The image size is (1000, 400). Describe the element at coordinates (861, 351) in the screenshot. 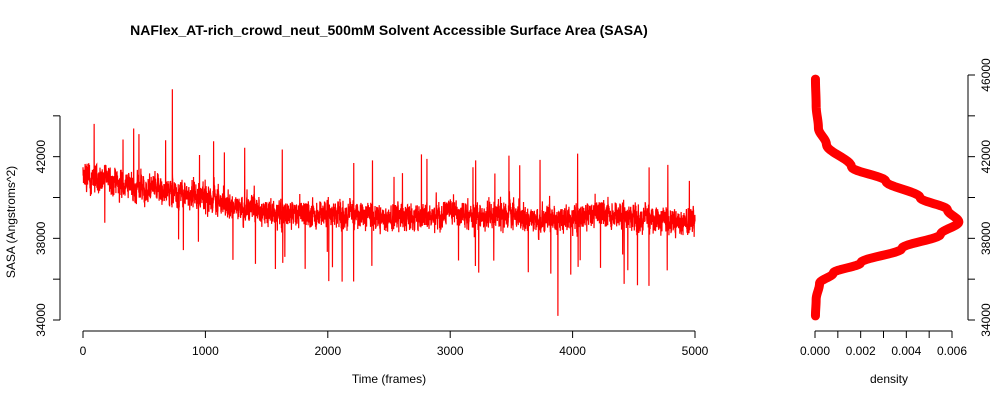

I see `density-x-tick-label: 0.002` at that location.